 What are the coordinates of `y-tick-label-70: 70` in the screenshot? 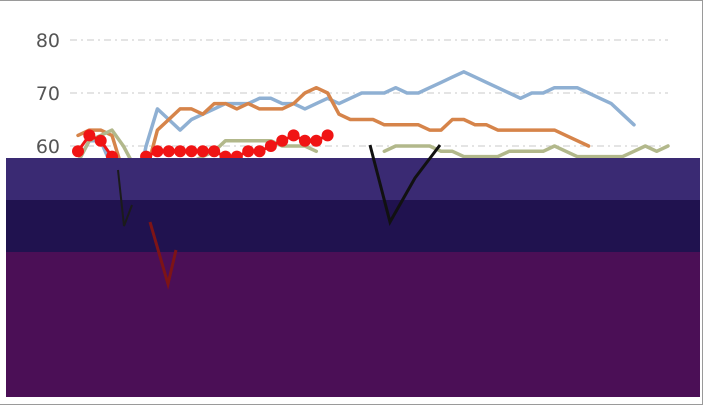 It's located at (48, 94).